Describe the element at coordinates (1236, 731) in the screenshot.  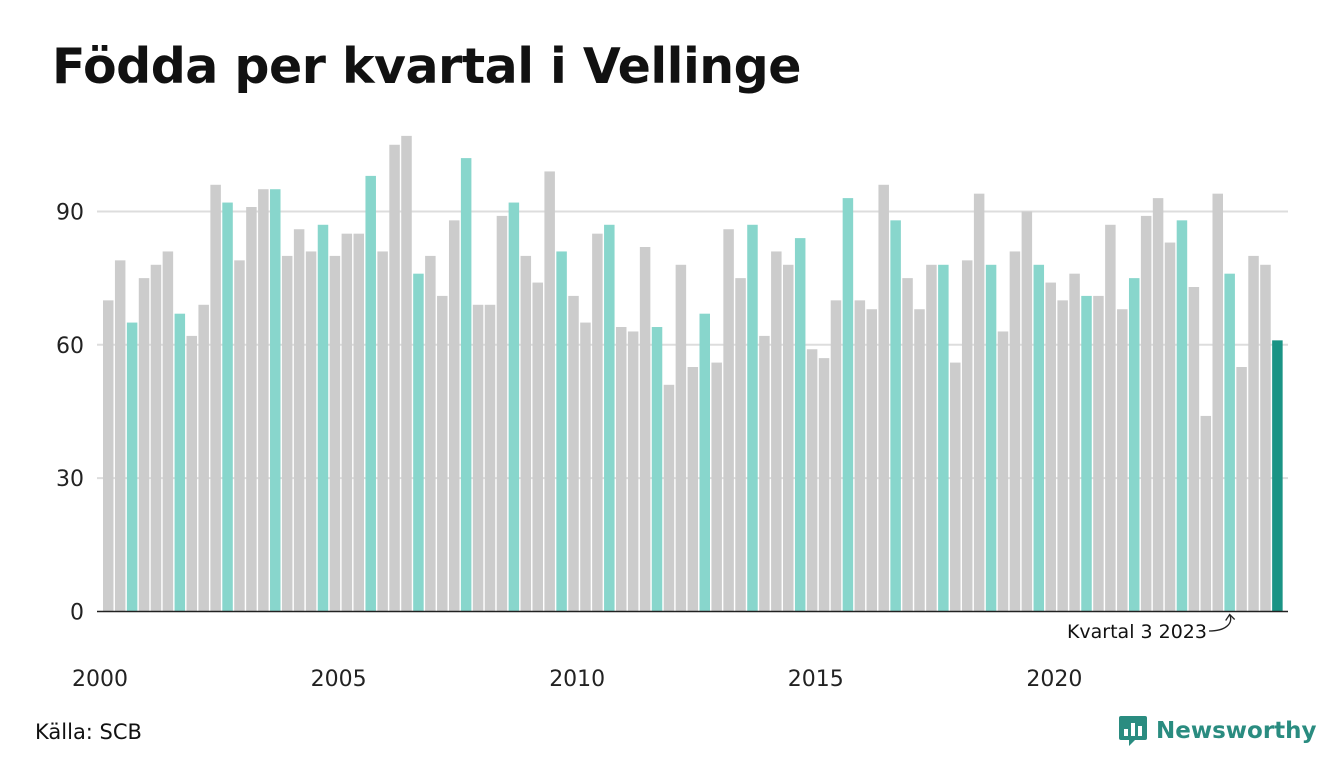
I see `brand-name: Newsworthy` at that location.